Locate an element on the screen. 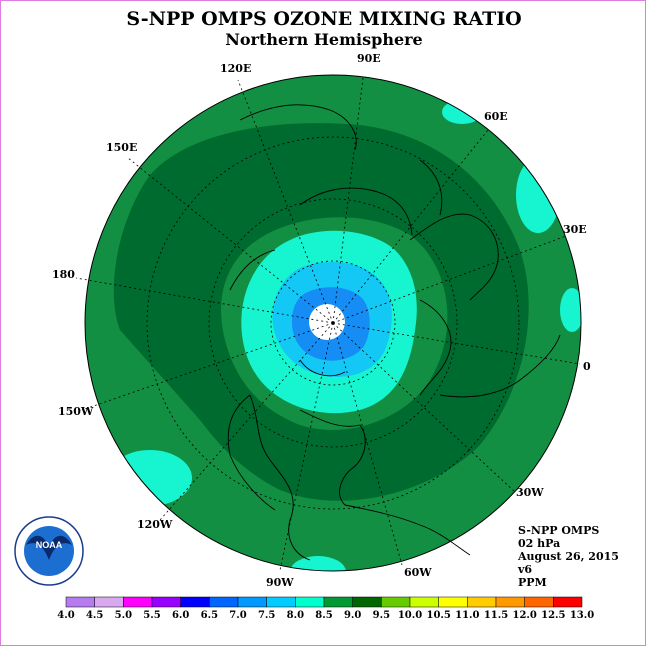 This screenshot has height=648, width=648. colorbar-tick-label: 6.5 is located at coordinates (209, 615).